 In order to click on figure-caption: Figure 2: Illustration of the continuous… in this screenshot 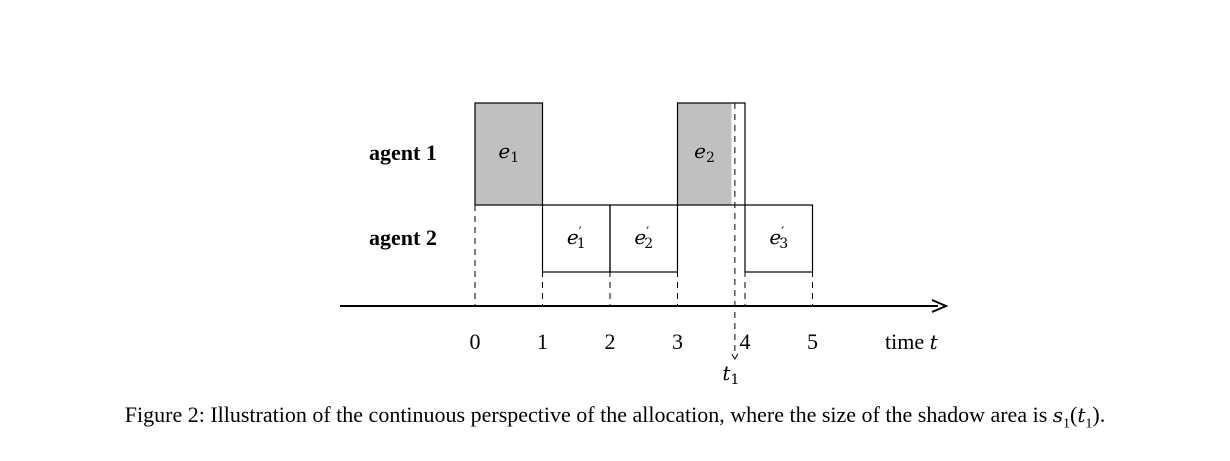, I will do `click(615, 417)`.